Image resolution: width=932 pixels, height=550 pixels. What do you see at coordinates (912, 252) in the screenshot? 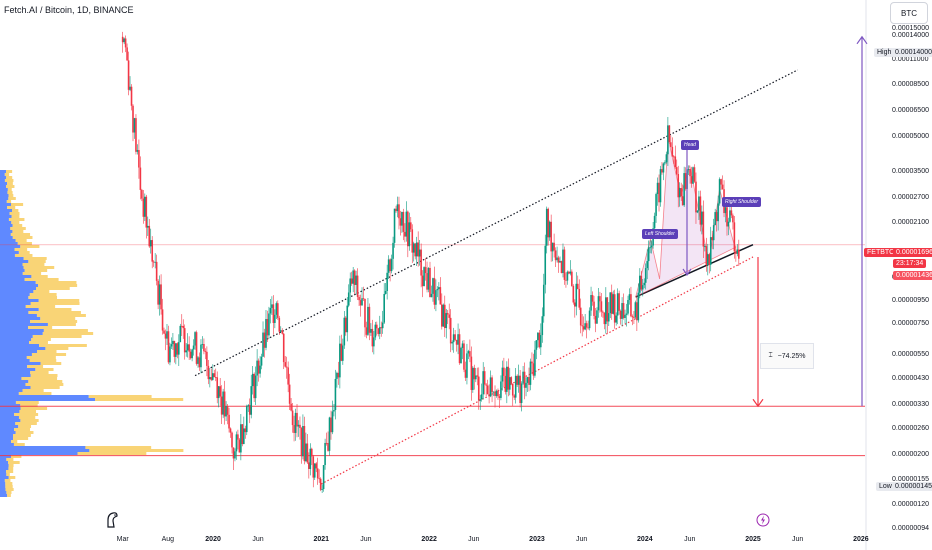
I see `last-price-tag: 0.00001696` at bounding box center [912, 252].